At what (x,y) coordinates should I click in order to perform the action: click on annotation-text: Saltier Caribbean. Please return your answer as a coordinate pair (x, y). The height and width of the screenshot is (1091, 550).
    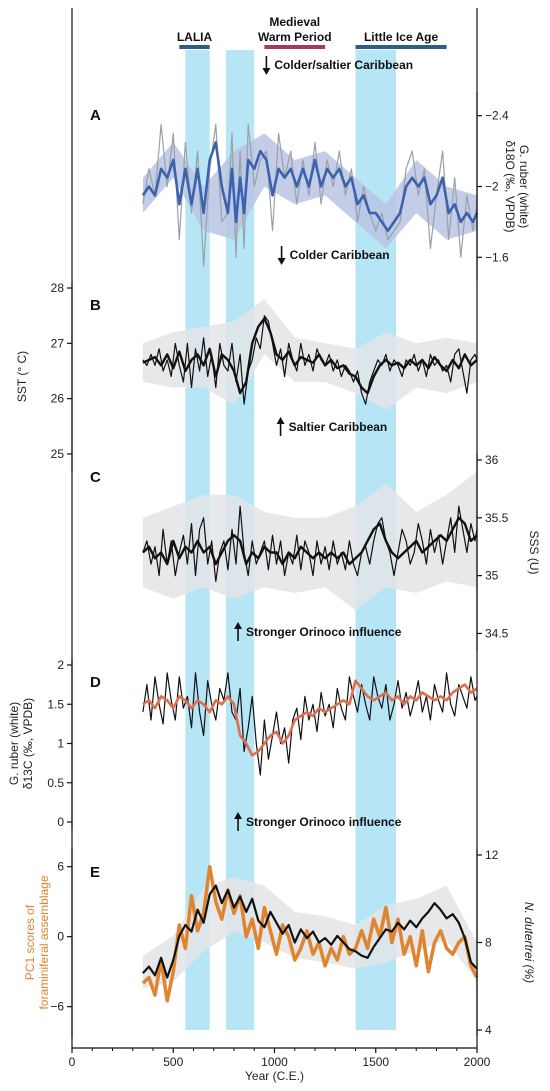
    Looking at the image, I should click on (338, 427).